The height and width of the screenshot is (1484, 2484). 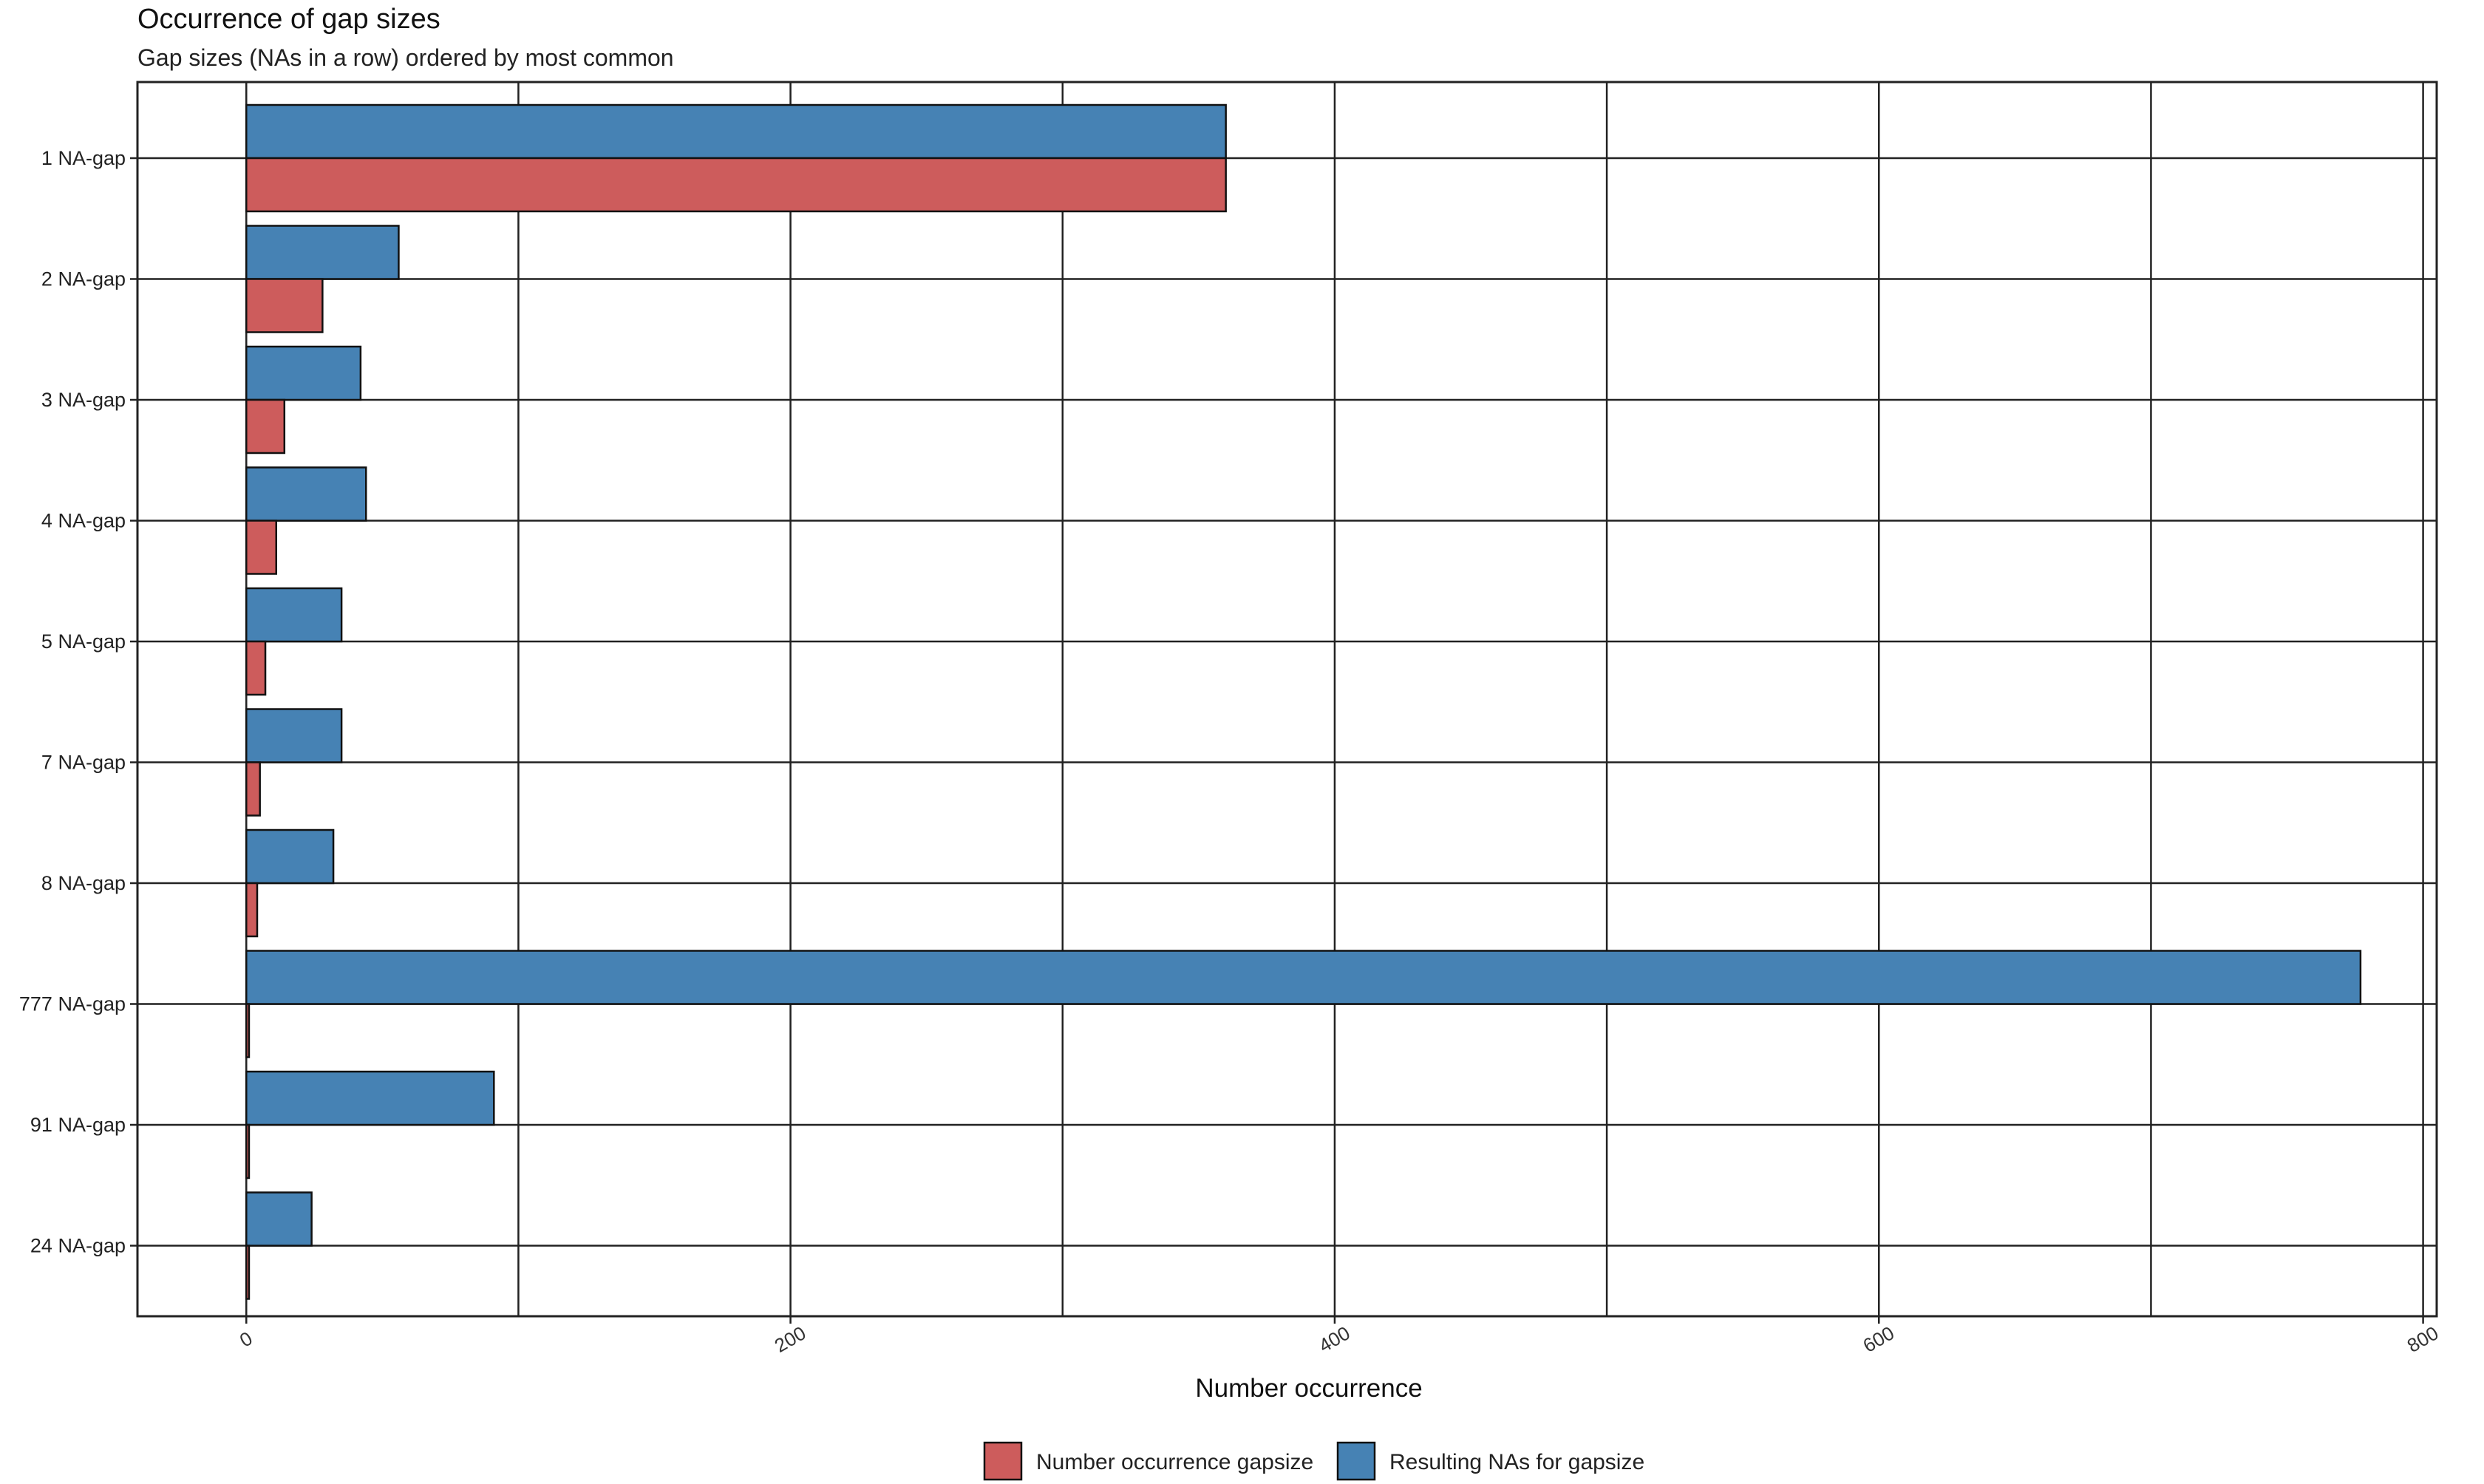 What do you see at coordinates (303, 373) in the screenshot?
I see `bar-resulting-nas: 3 NA-gap: 42` at bounding box center [303, 373].